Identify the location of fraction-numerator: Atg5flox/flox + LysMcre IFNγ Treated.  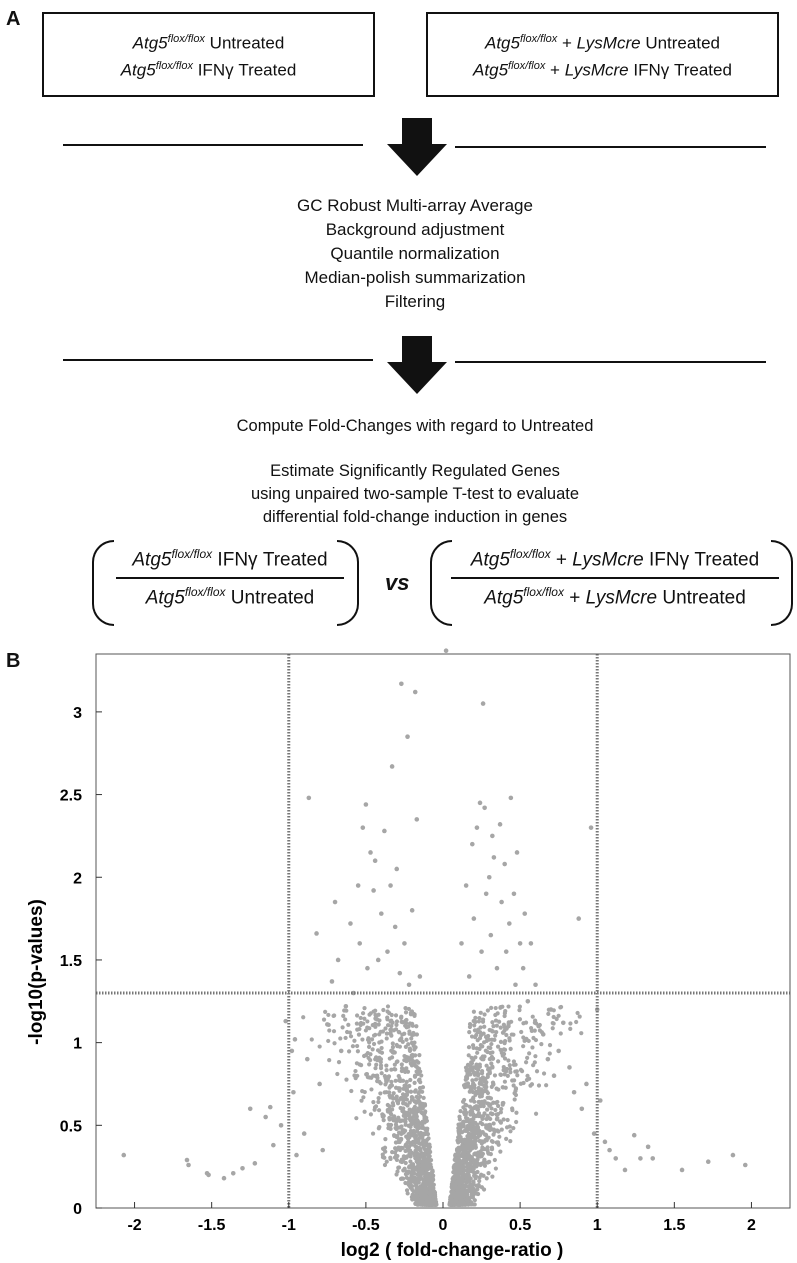
(615, 559).